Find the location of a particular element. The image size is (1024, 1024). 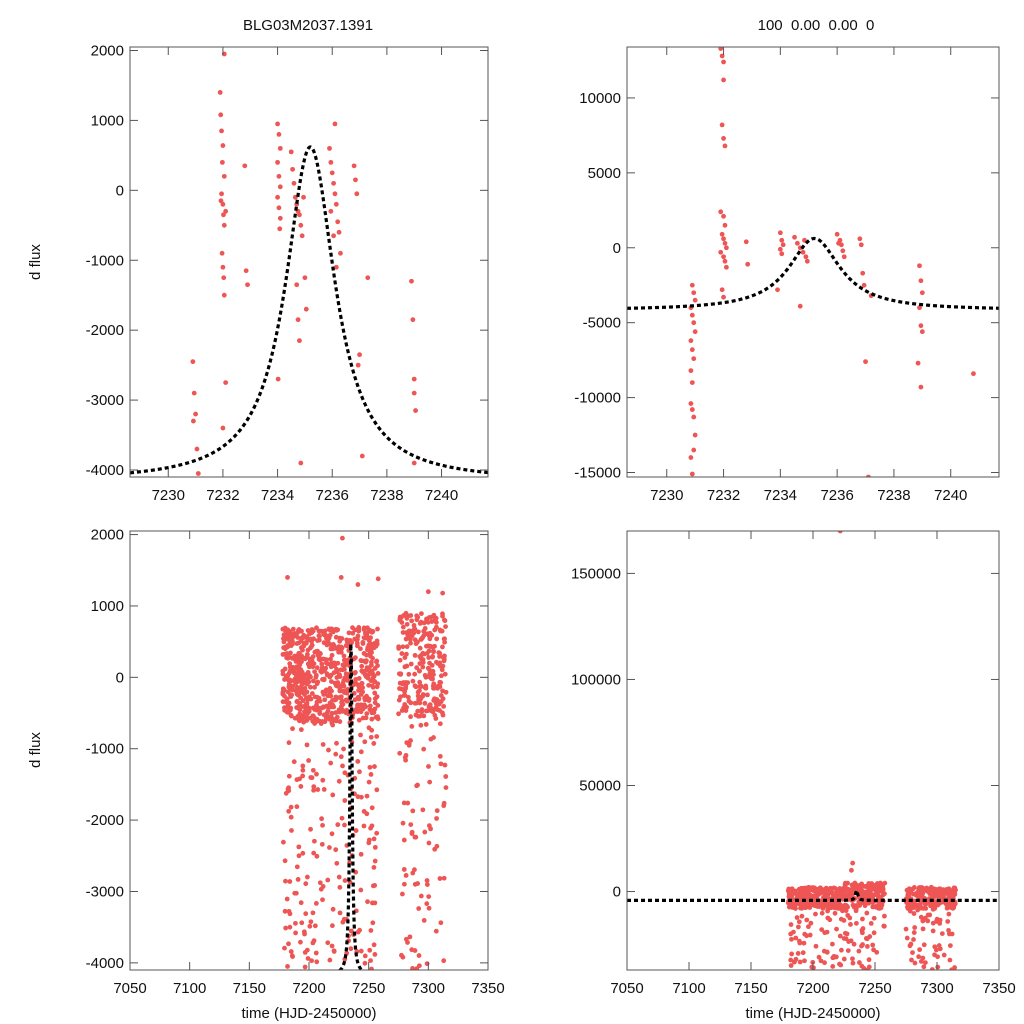

y-tick-label-bottom-left-0: 2000 is located at coordinates (107, 535).